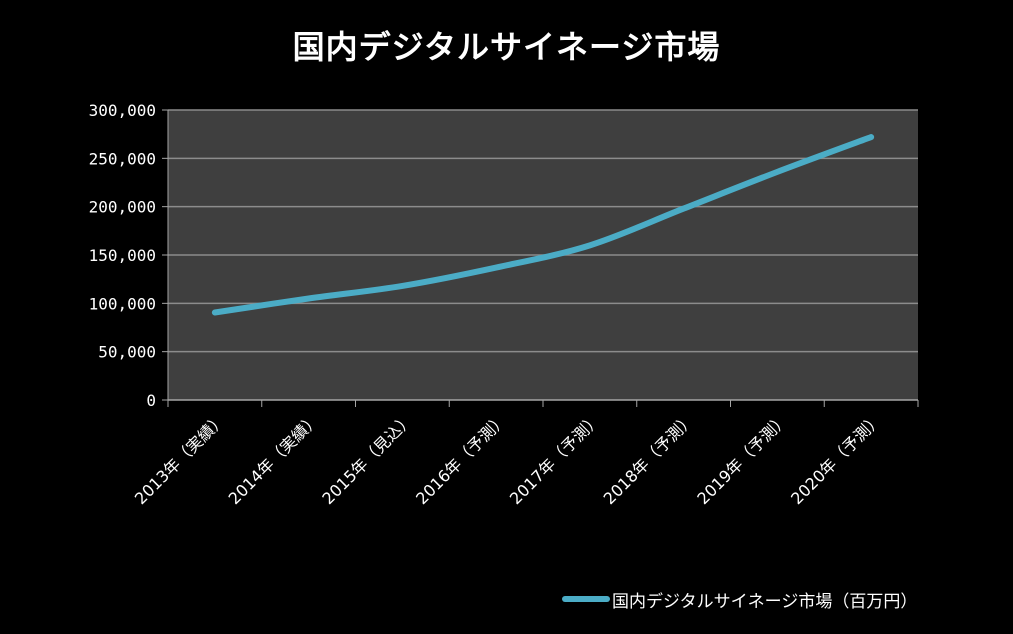 The width and height of the screenshot is (1013, 634). I want to click on legend: 国内デジタルサイネージ市場（百万円）, so click(740, 599).